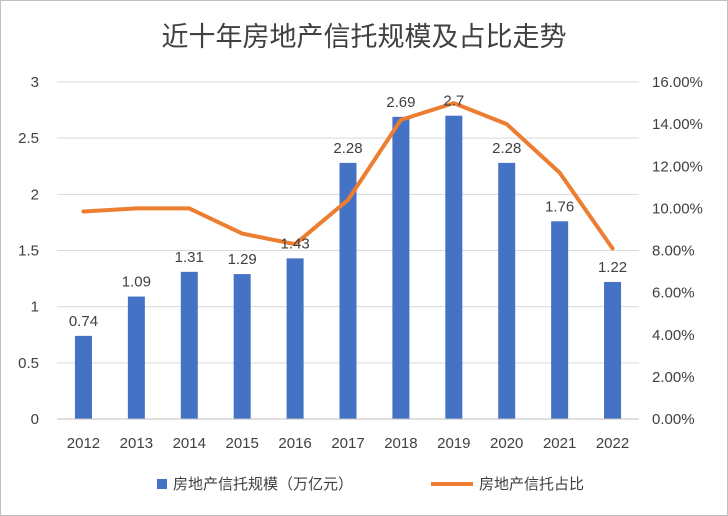  What do you see at coordinates (506, 443) in the screenshot?
I see `x-tick-label: 2020` at bounding box center [506, 443].